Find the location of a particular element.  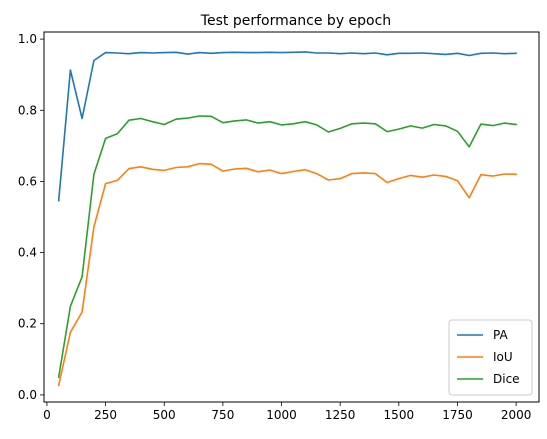

legend-box is located at coordinates (490, 357).